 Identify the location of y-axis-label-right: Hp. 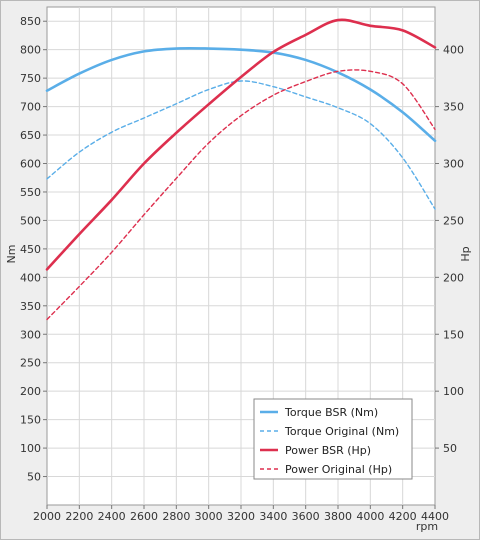
(465, 253).